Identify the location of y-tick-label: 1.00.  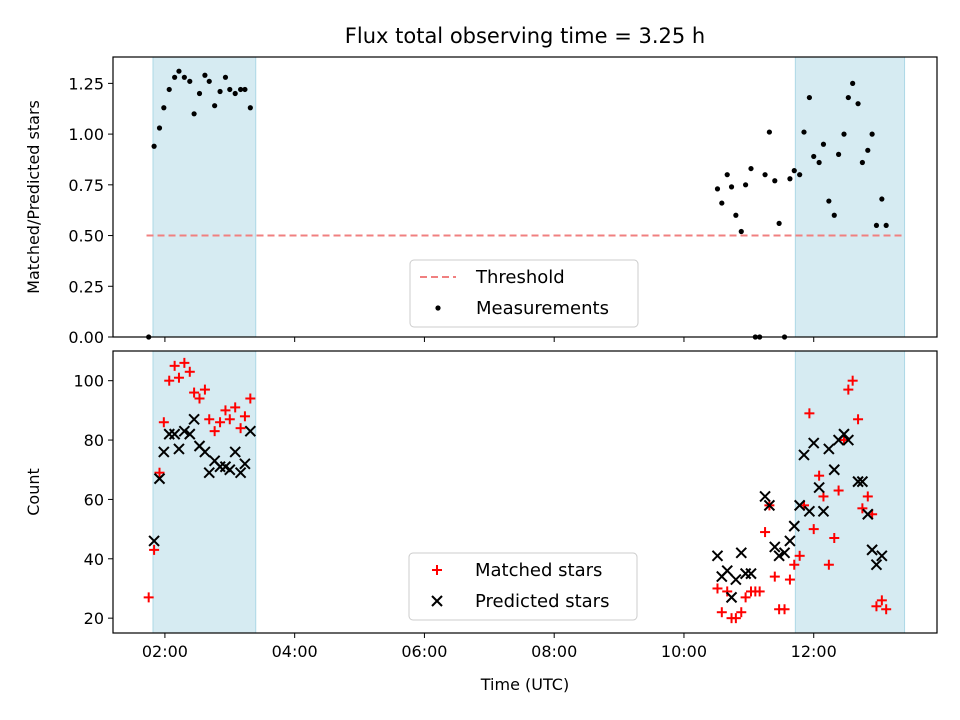
(86, 134).